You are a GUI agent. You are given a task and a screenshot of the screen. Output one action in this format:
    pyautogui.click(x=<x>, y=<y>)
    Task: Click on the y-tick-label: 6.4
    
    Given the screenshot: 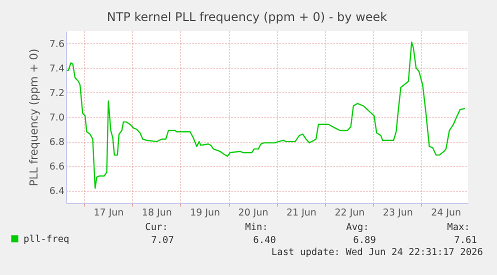 What is the action you would take?
    pyautogui.click(x=56, y=192)
    